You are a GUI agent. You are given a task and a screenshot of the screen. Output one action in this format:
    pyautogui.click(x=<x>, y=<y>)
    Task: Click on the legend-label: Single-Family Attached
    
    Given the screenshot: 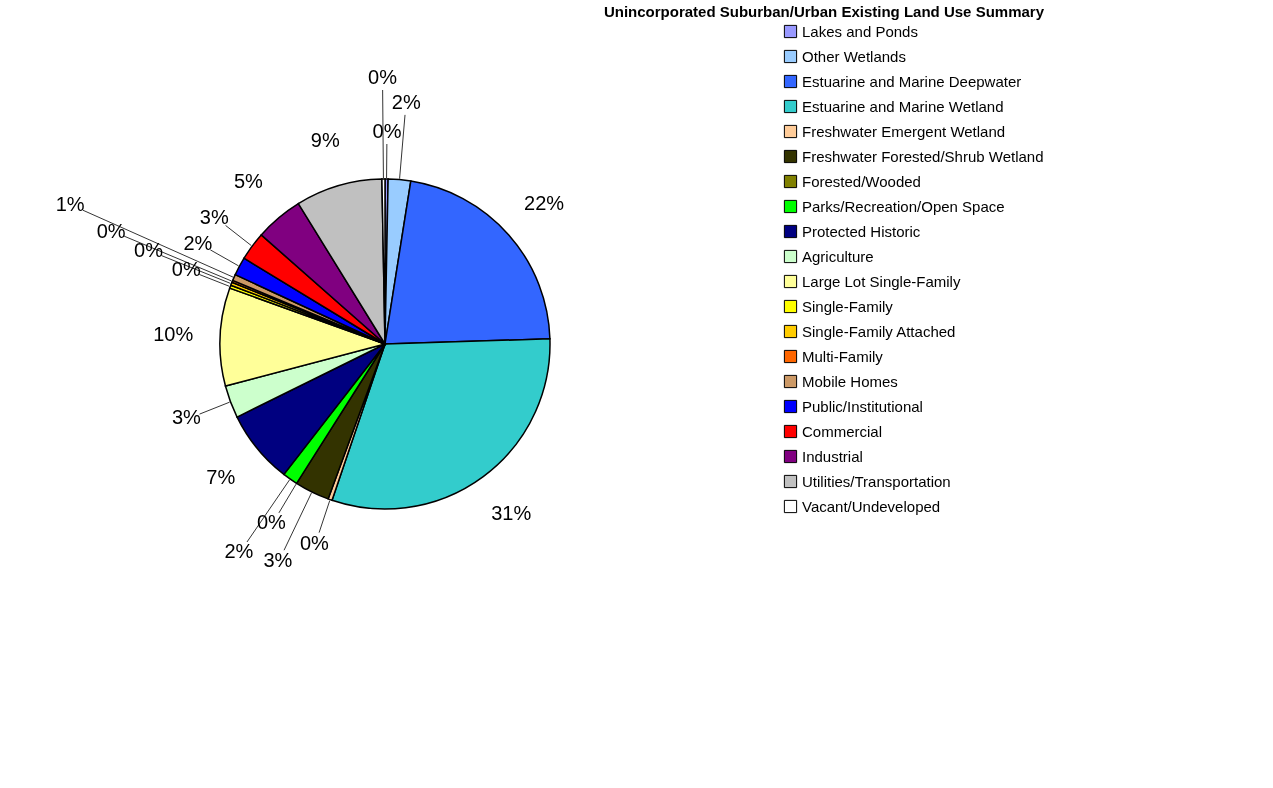 What is the action you would take?
    pyautogui.click(x=879, y=331)
    